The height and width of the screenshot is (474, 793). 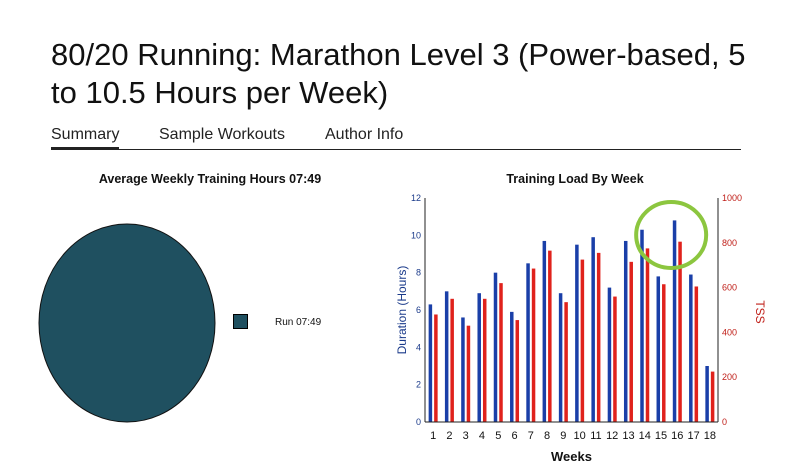 I want to click on x-tick-label: 4, so click(x=482, y=436).